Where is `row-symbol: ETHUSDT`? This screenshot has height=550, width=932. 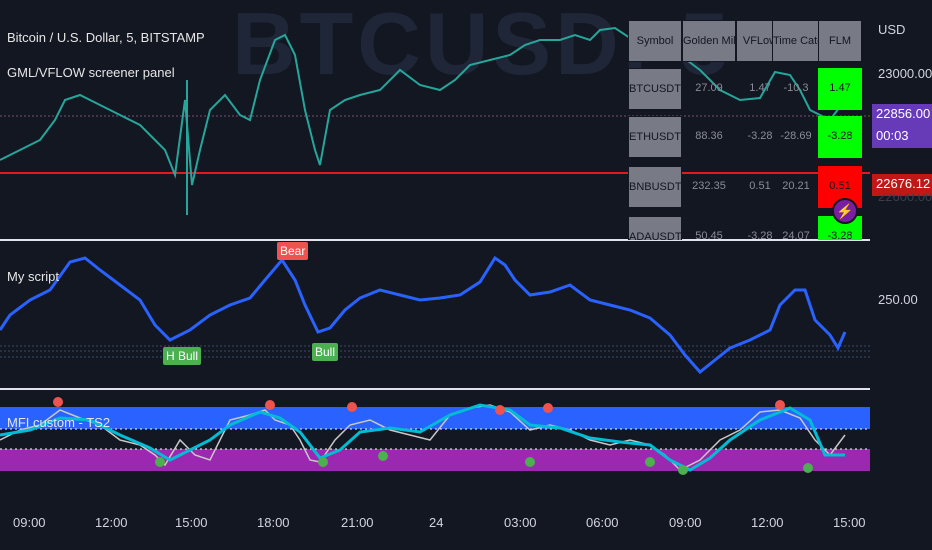
row-symbol: ETHUSDT is located at coordinates (655, 137).